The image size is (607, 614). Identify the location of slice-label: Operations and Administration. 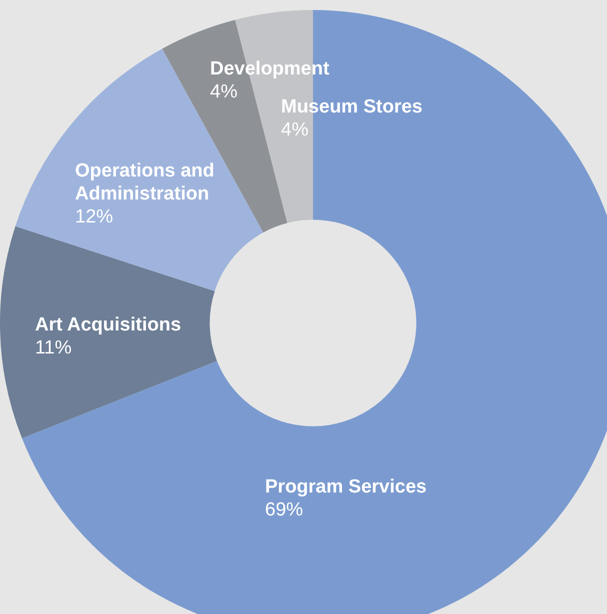
(144, 182).